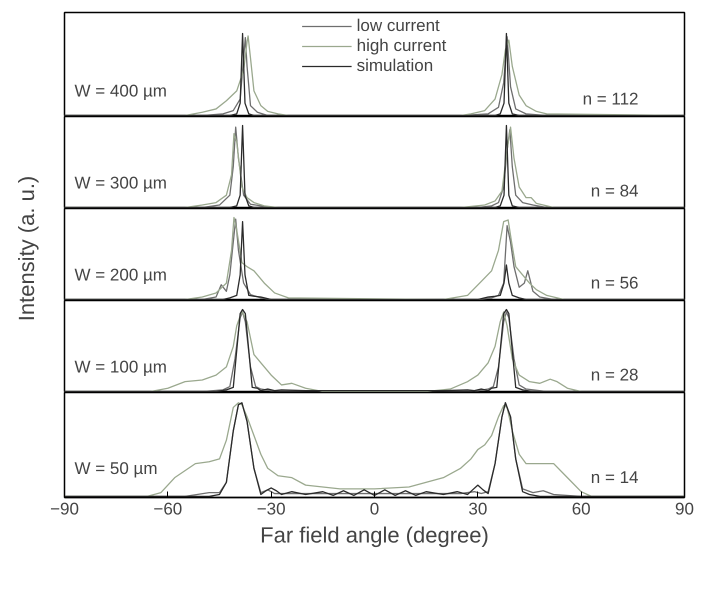 The image size is (718, 610). What do you see at coordinates (478, 509) in the screenshot?
I see `x-tick-label: 30` at bounding box center [478, 509].